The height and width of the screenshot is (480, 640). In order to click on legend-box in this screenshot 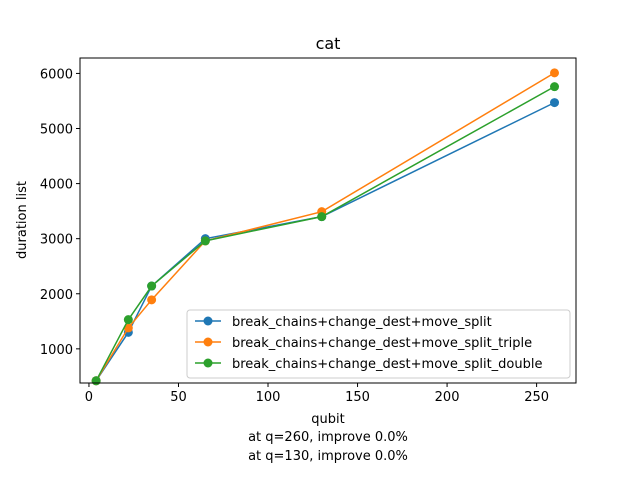, I will do `click(378, 344)`.